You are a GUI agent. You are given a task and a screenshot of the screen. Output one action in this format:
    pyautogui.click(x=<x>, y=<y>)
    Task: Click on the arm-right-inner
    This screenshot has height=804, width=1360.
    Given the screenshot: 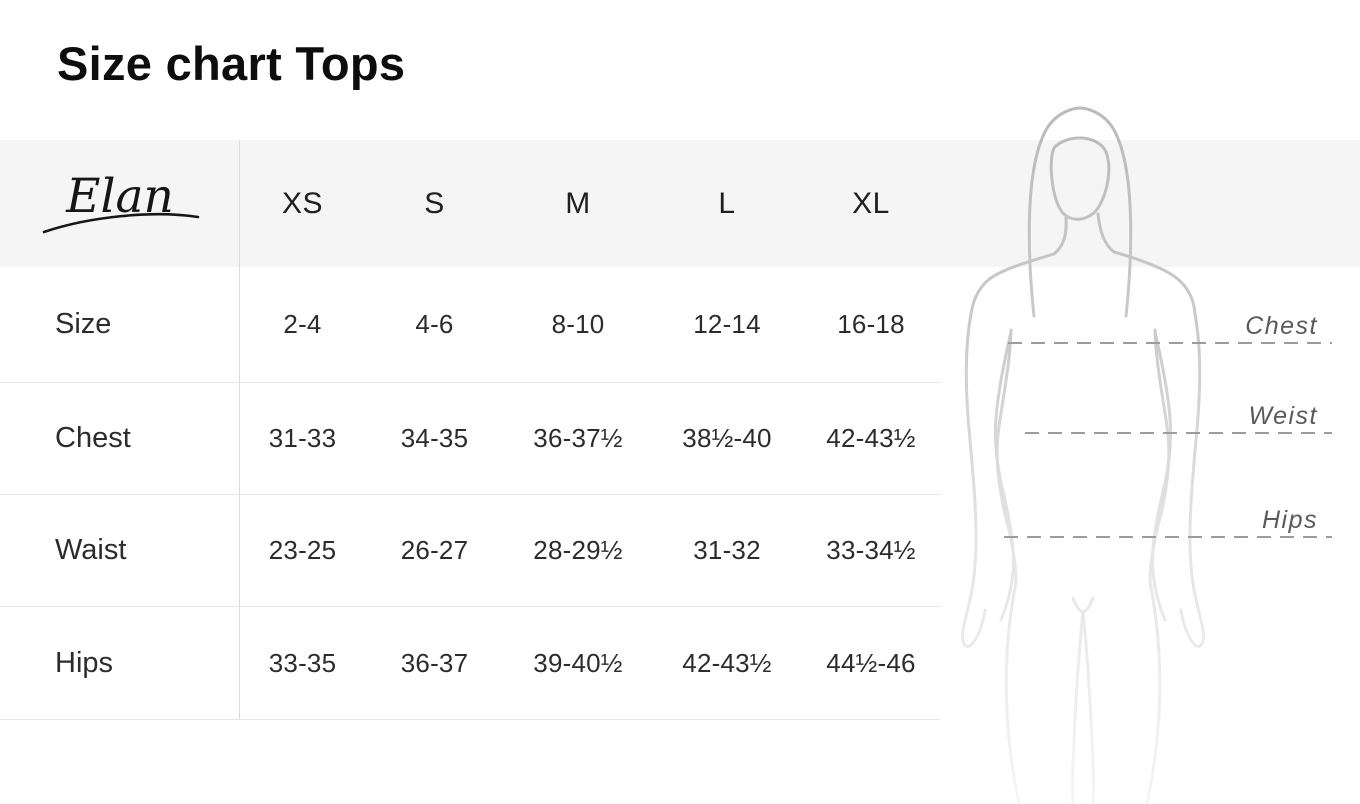 What is the action you would take?
    pyautogui.click(x=1161, y=476)
    